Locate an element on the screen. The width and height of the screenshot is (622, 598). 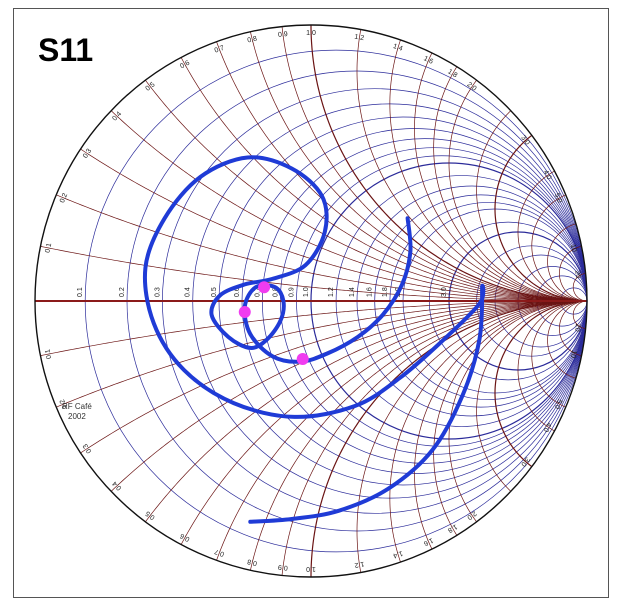
resistance-tick-label: 0.1 is located at coordinates (80, 292).